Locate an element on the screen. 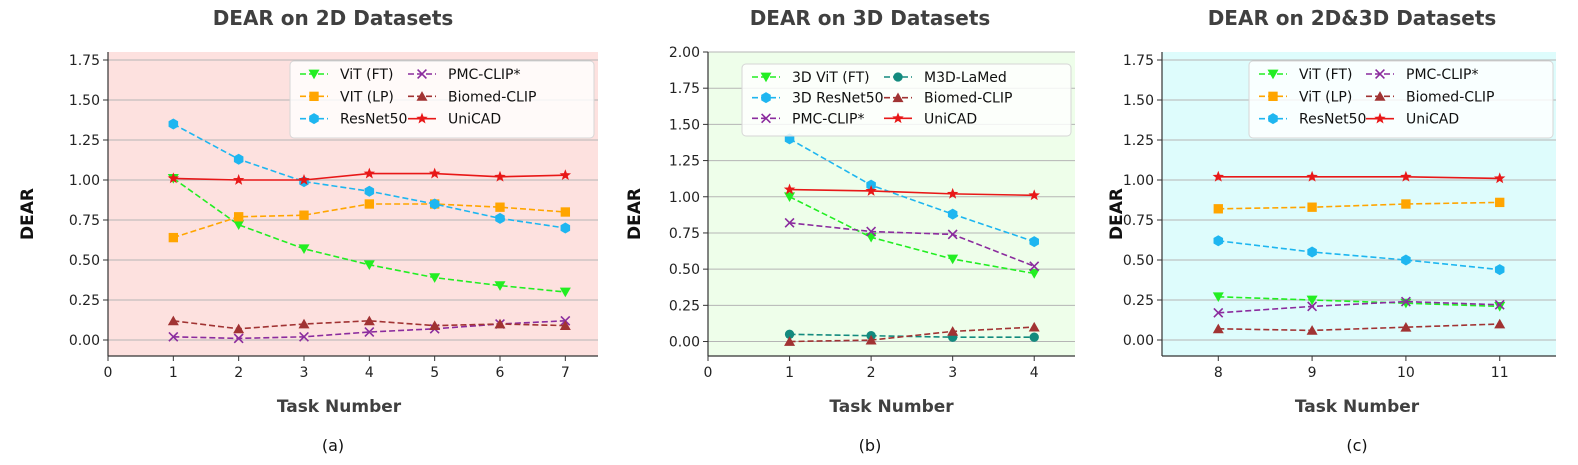 This screenshot has width=1578, height=465. x-tick-label: 2 is located at coordinates (238, 373).